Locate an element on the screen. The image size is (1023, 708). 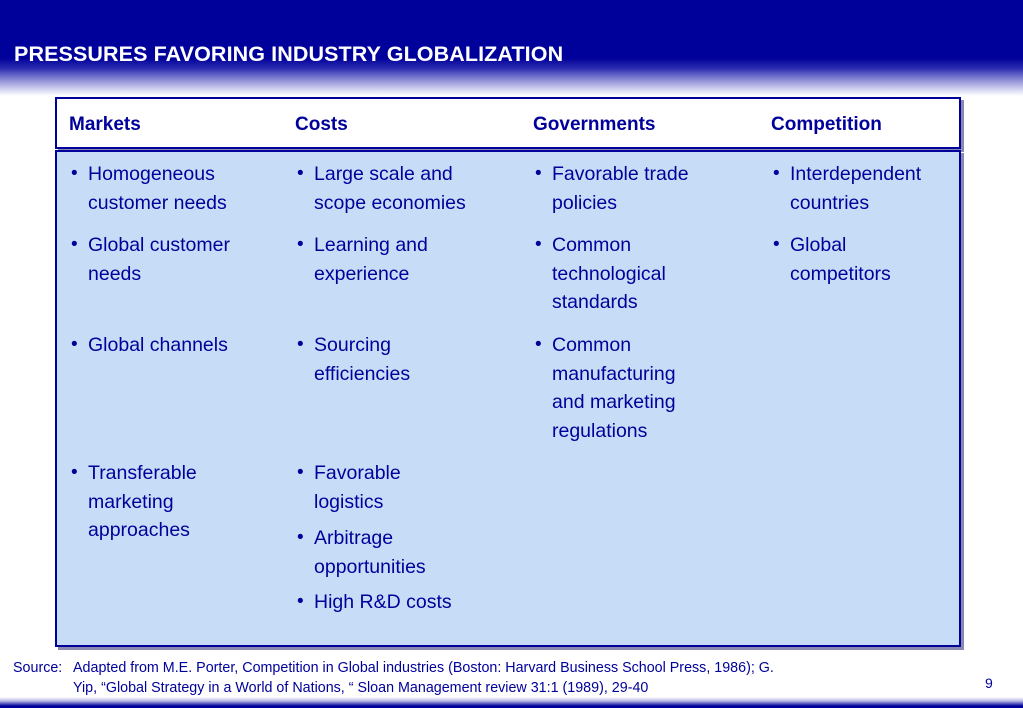
column-header-markets: Markets is located at coordinates (105, 124).